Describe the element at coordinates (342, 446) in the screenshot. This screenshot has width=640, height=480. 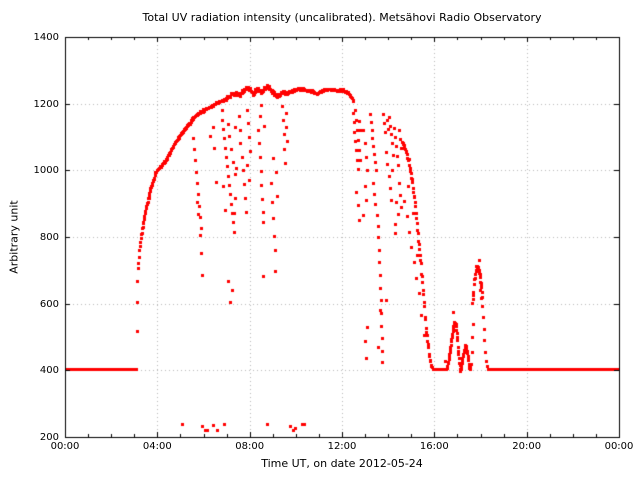
I see `x-tick-label: 12:00` at that location.